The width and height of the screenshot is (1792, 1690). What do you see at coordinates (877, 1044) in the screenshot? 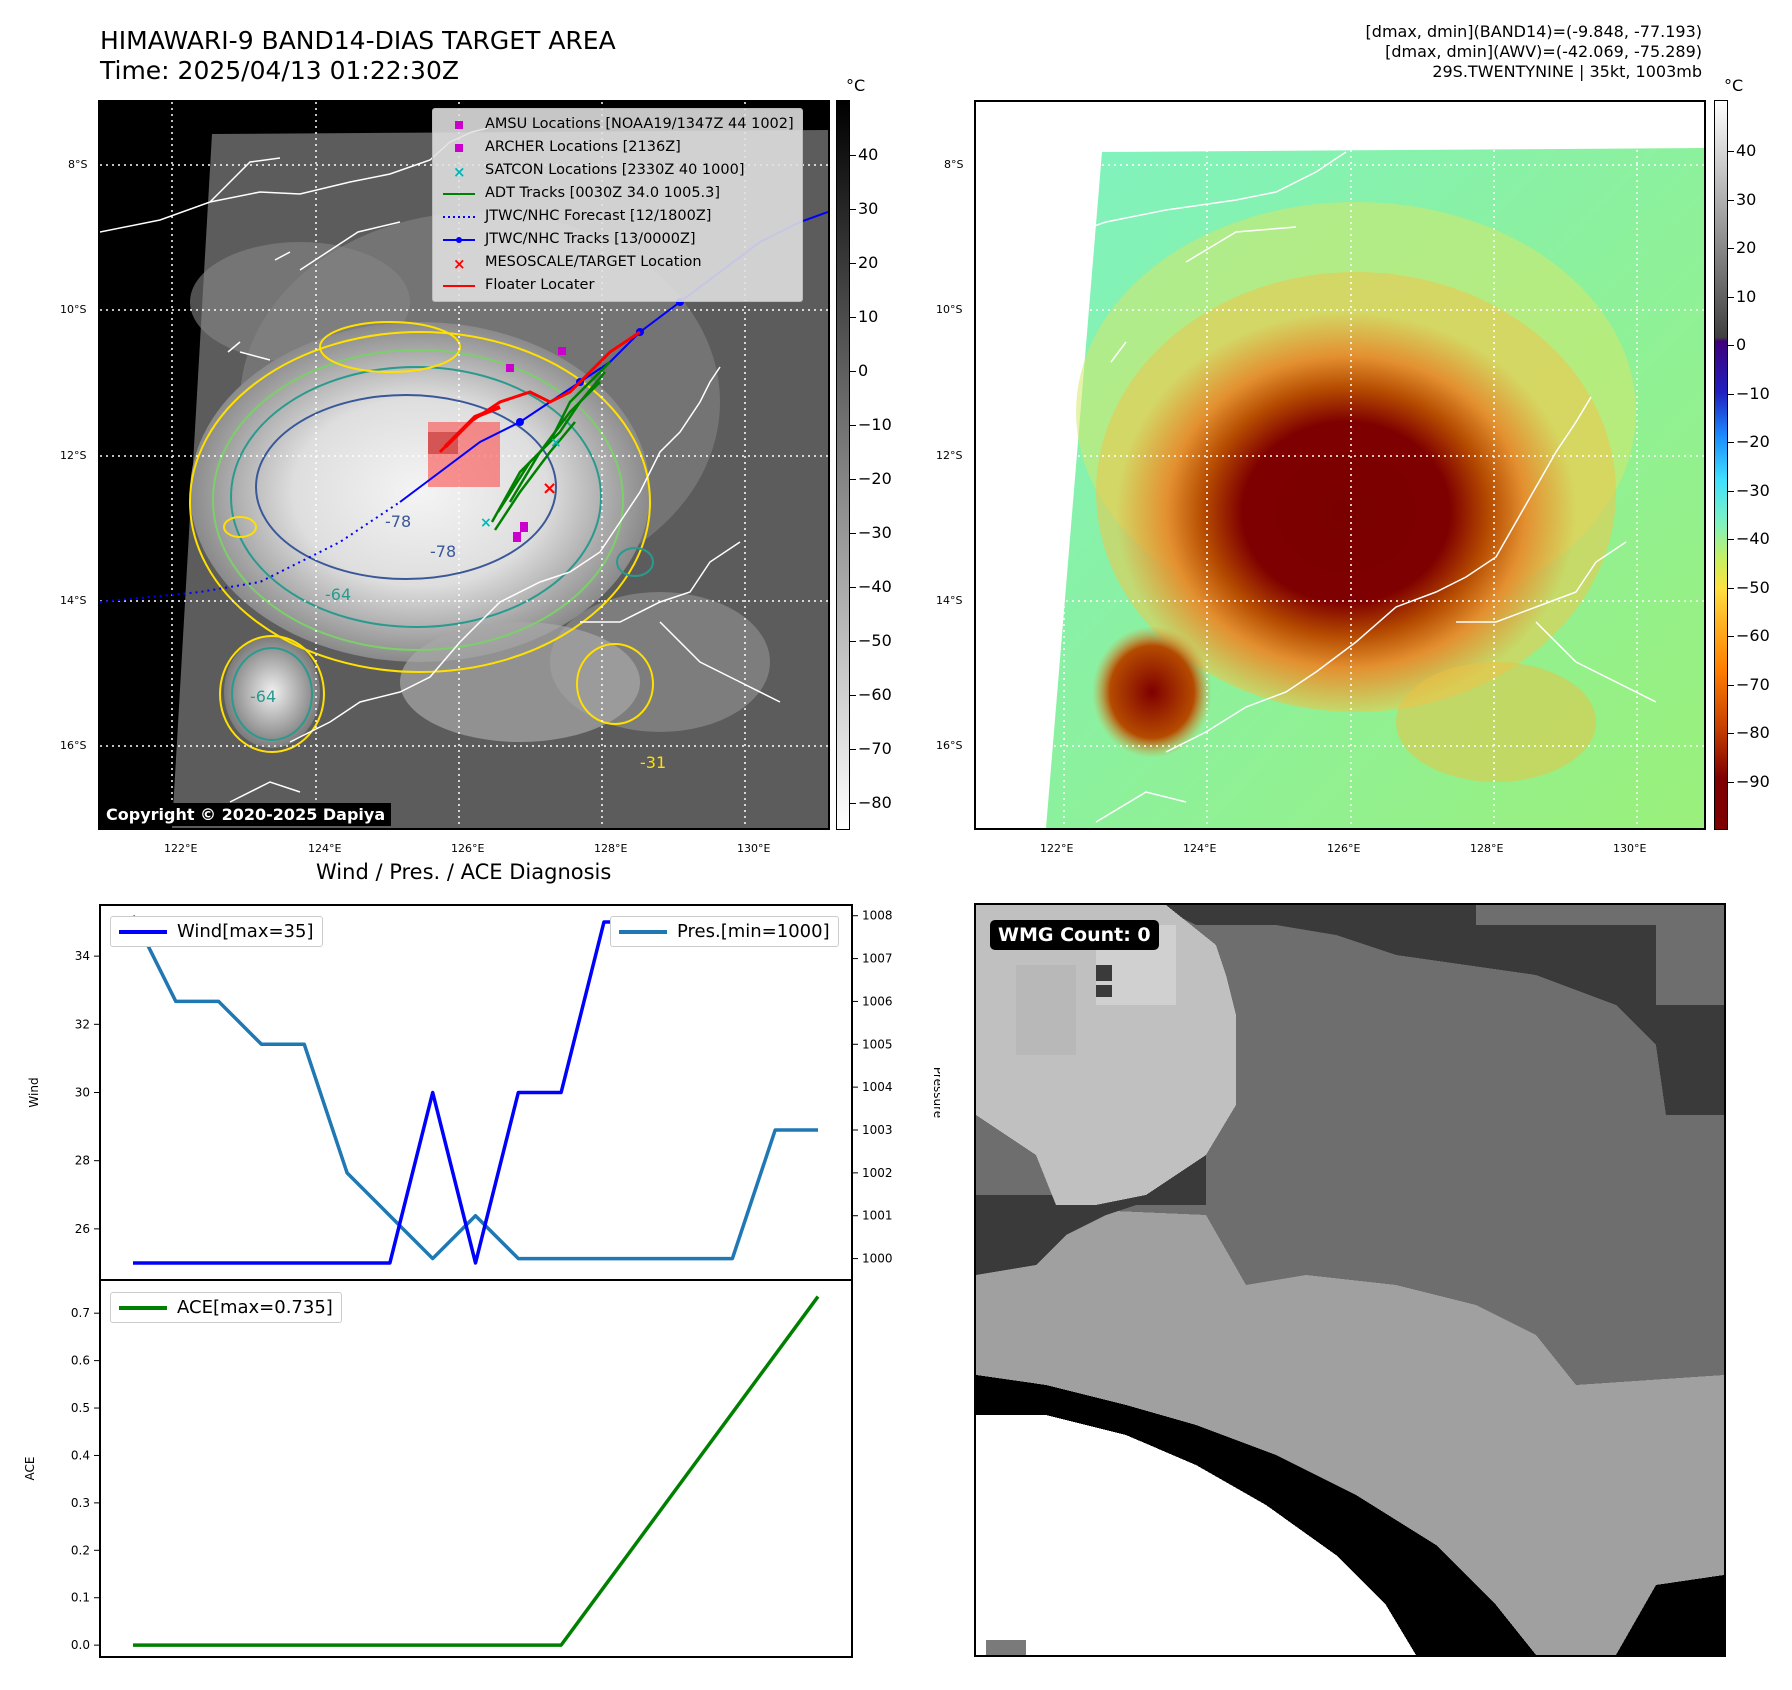
I see `pressure-tick-label: 1005` at bounding box center [877, 1044].